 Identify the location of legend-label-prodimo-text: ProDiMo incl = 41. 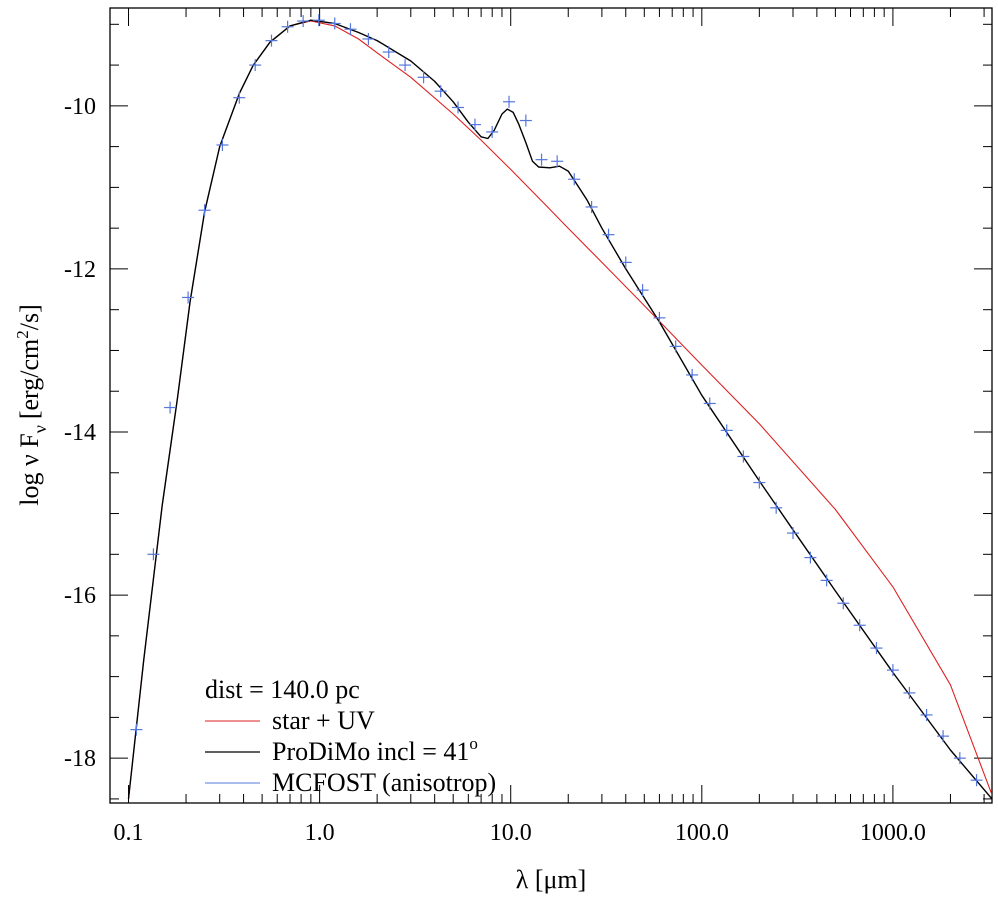
(370, 751).